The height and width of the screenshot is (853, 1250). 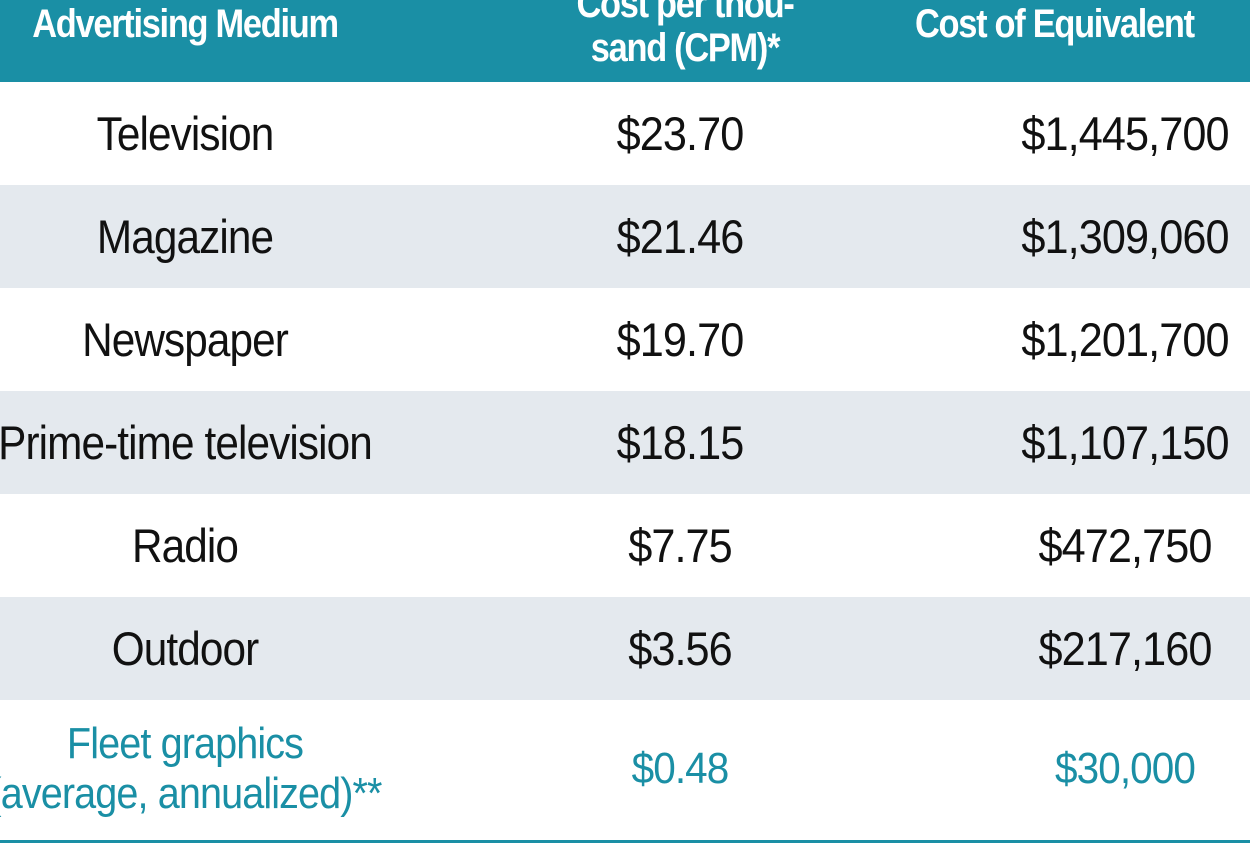 What do you see at coordinates (1125, 648) in the screenshot?
I see `cost-cell: $217,160` at bounding box center [1125, 648].